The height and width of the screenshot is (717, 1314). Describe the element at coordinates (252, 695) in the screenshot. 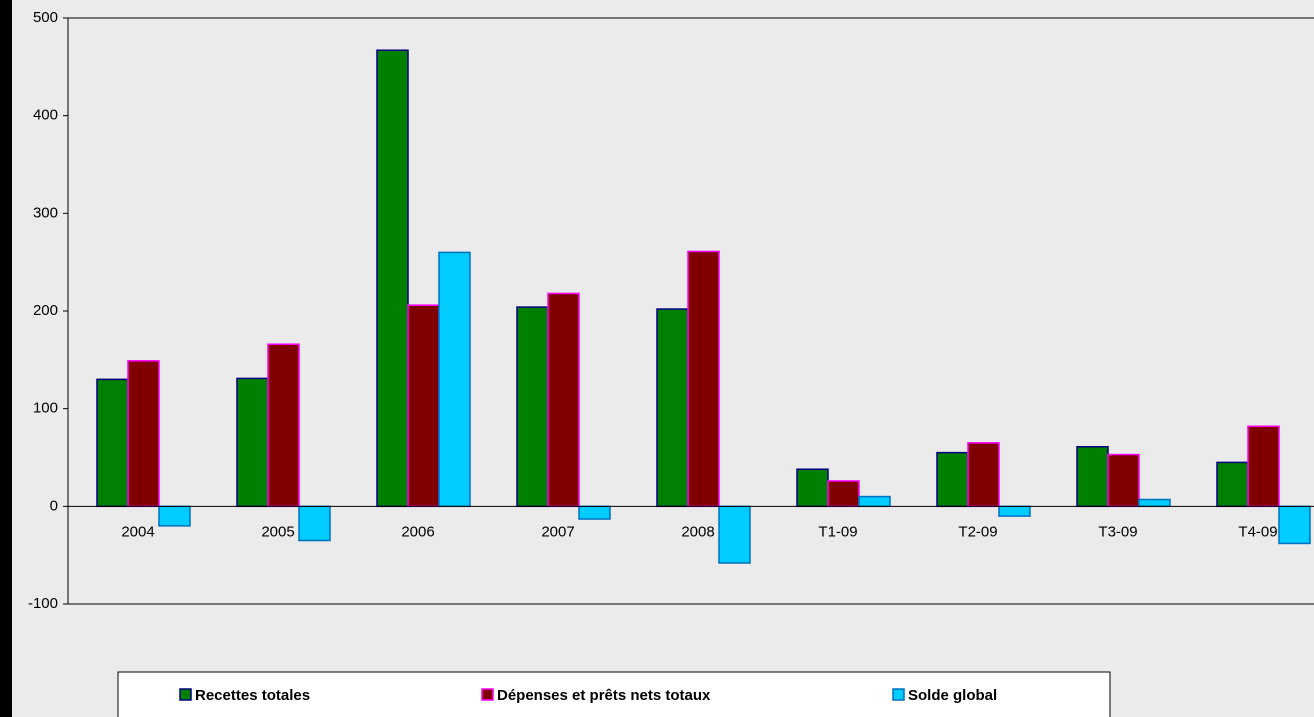

I see `legend-label: Recettes totales` at that location.